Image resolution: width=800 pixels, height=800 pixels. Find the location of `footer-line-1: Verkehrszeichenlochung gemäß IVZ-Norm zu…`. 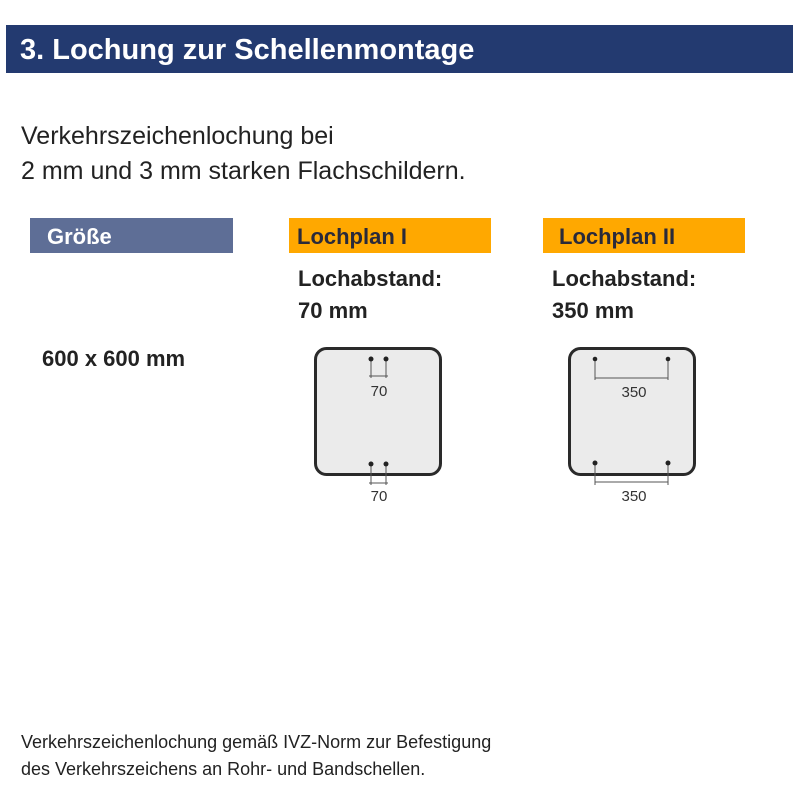

footer-line-1: Verkehrszeichenlochung gemäß IVZ-Norm zu… is located at coordinates (256, 742).